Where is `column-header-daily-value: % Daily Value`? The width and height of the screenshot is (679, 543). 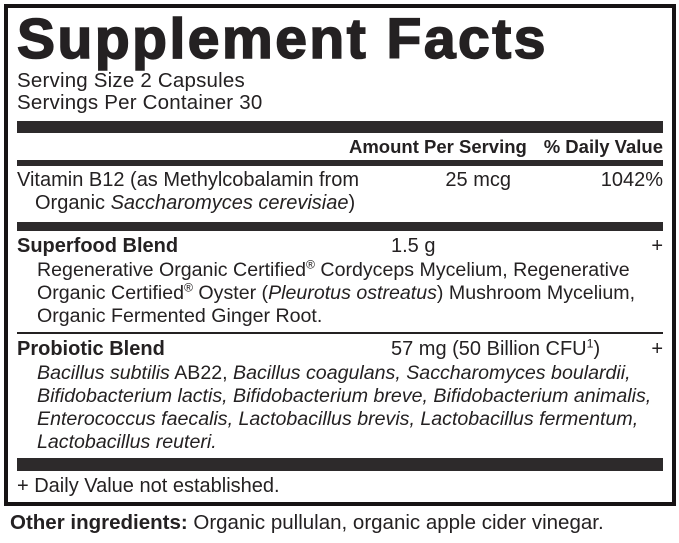 column-header-daily-value: % Daily Value is located at coordinates (603, 146).